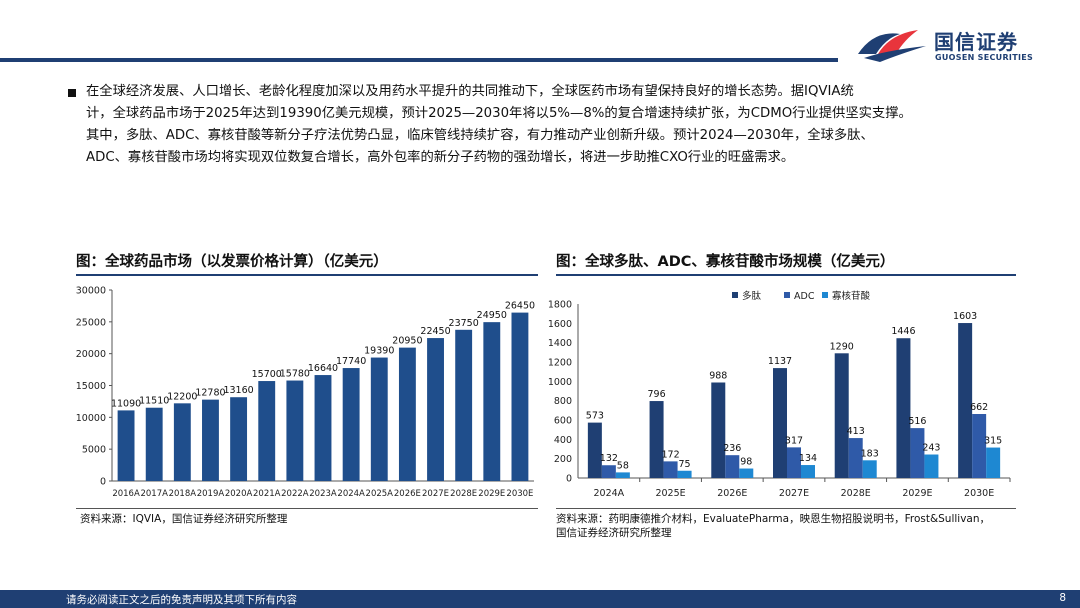 This screenshot has height=608, width=1080. I want to click on page-number: 8, so click(1062, 598).